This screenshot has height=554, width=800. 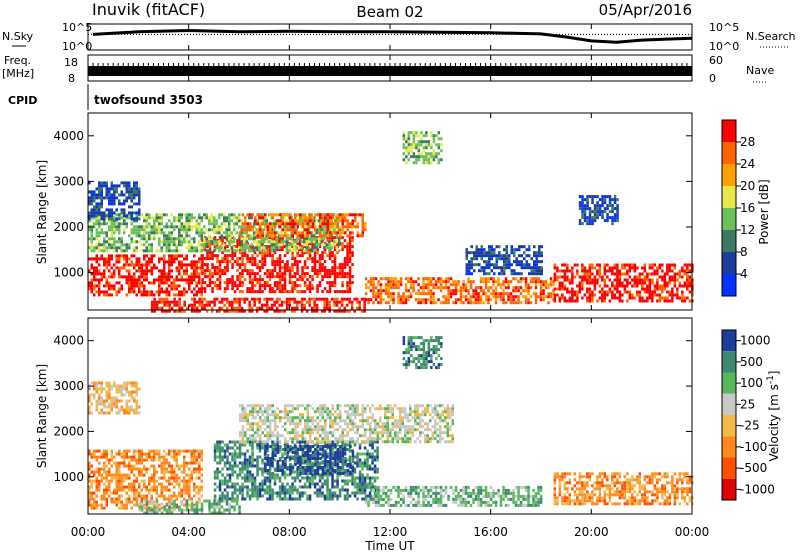 I want to click on freq-panel: Freq. [MHz] 18 8 60 0 Nave, so click(x=388, y=69).